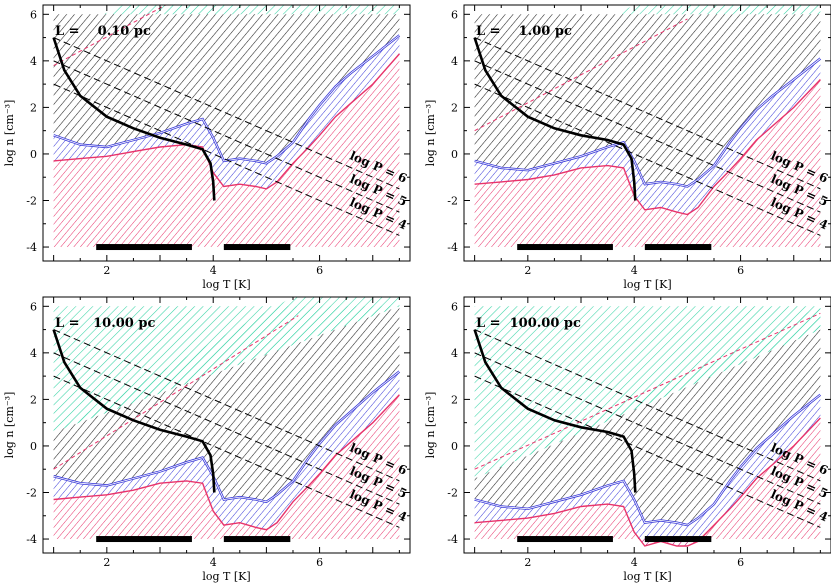 The width and height of the screenshot is (831, 587). What do you see at coordinates (528, 323) in the screenshot?
I see `panel-title: L = 100.00 pc` at bounding box center [528, 323].